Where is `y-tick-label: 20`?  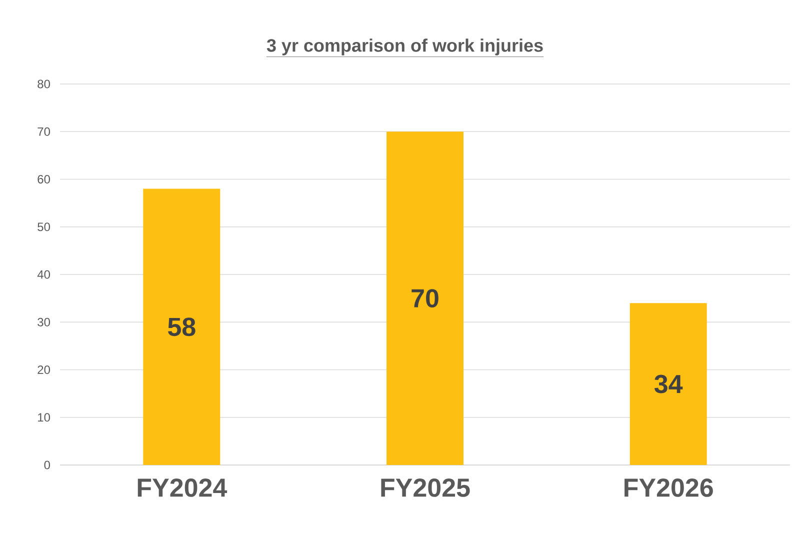 y-tick-label: 20 is located at coordinates (44, 370).